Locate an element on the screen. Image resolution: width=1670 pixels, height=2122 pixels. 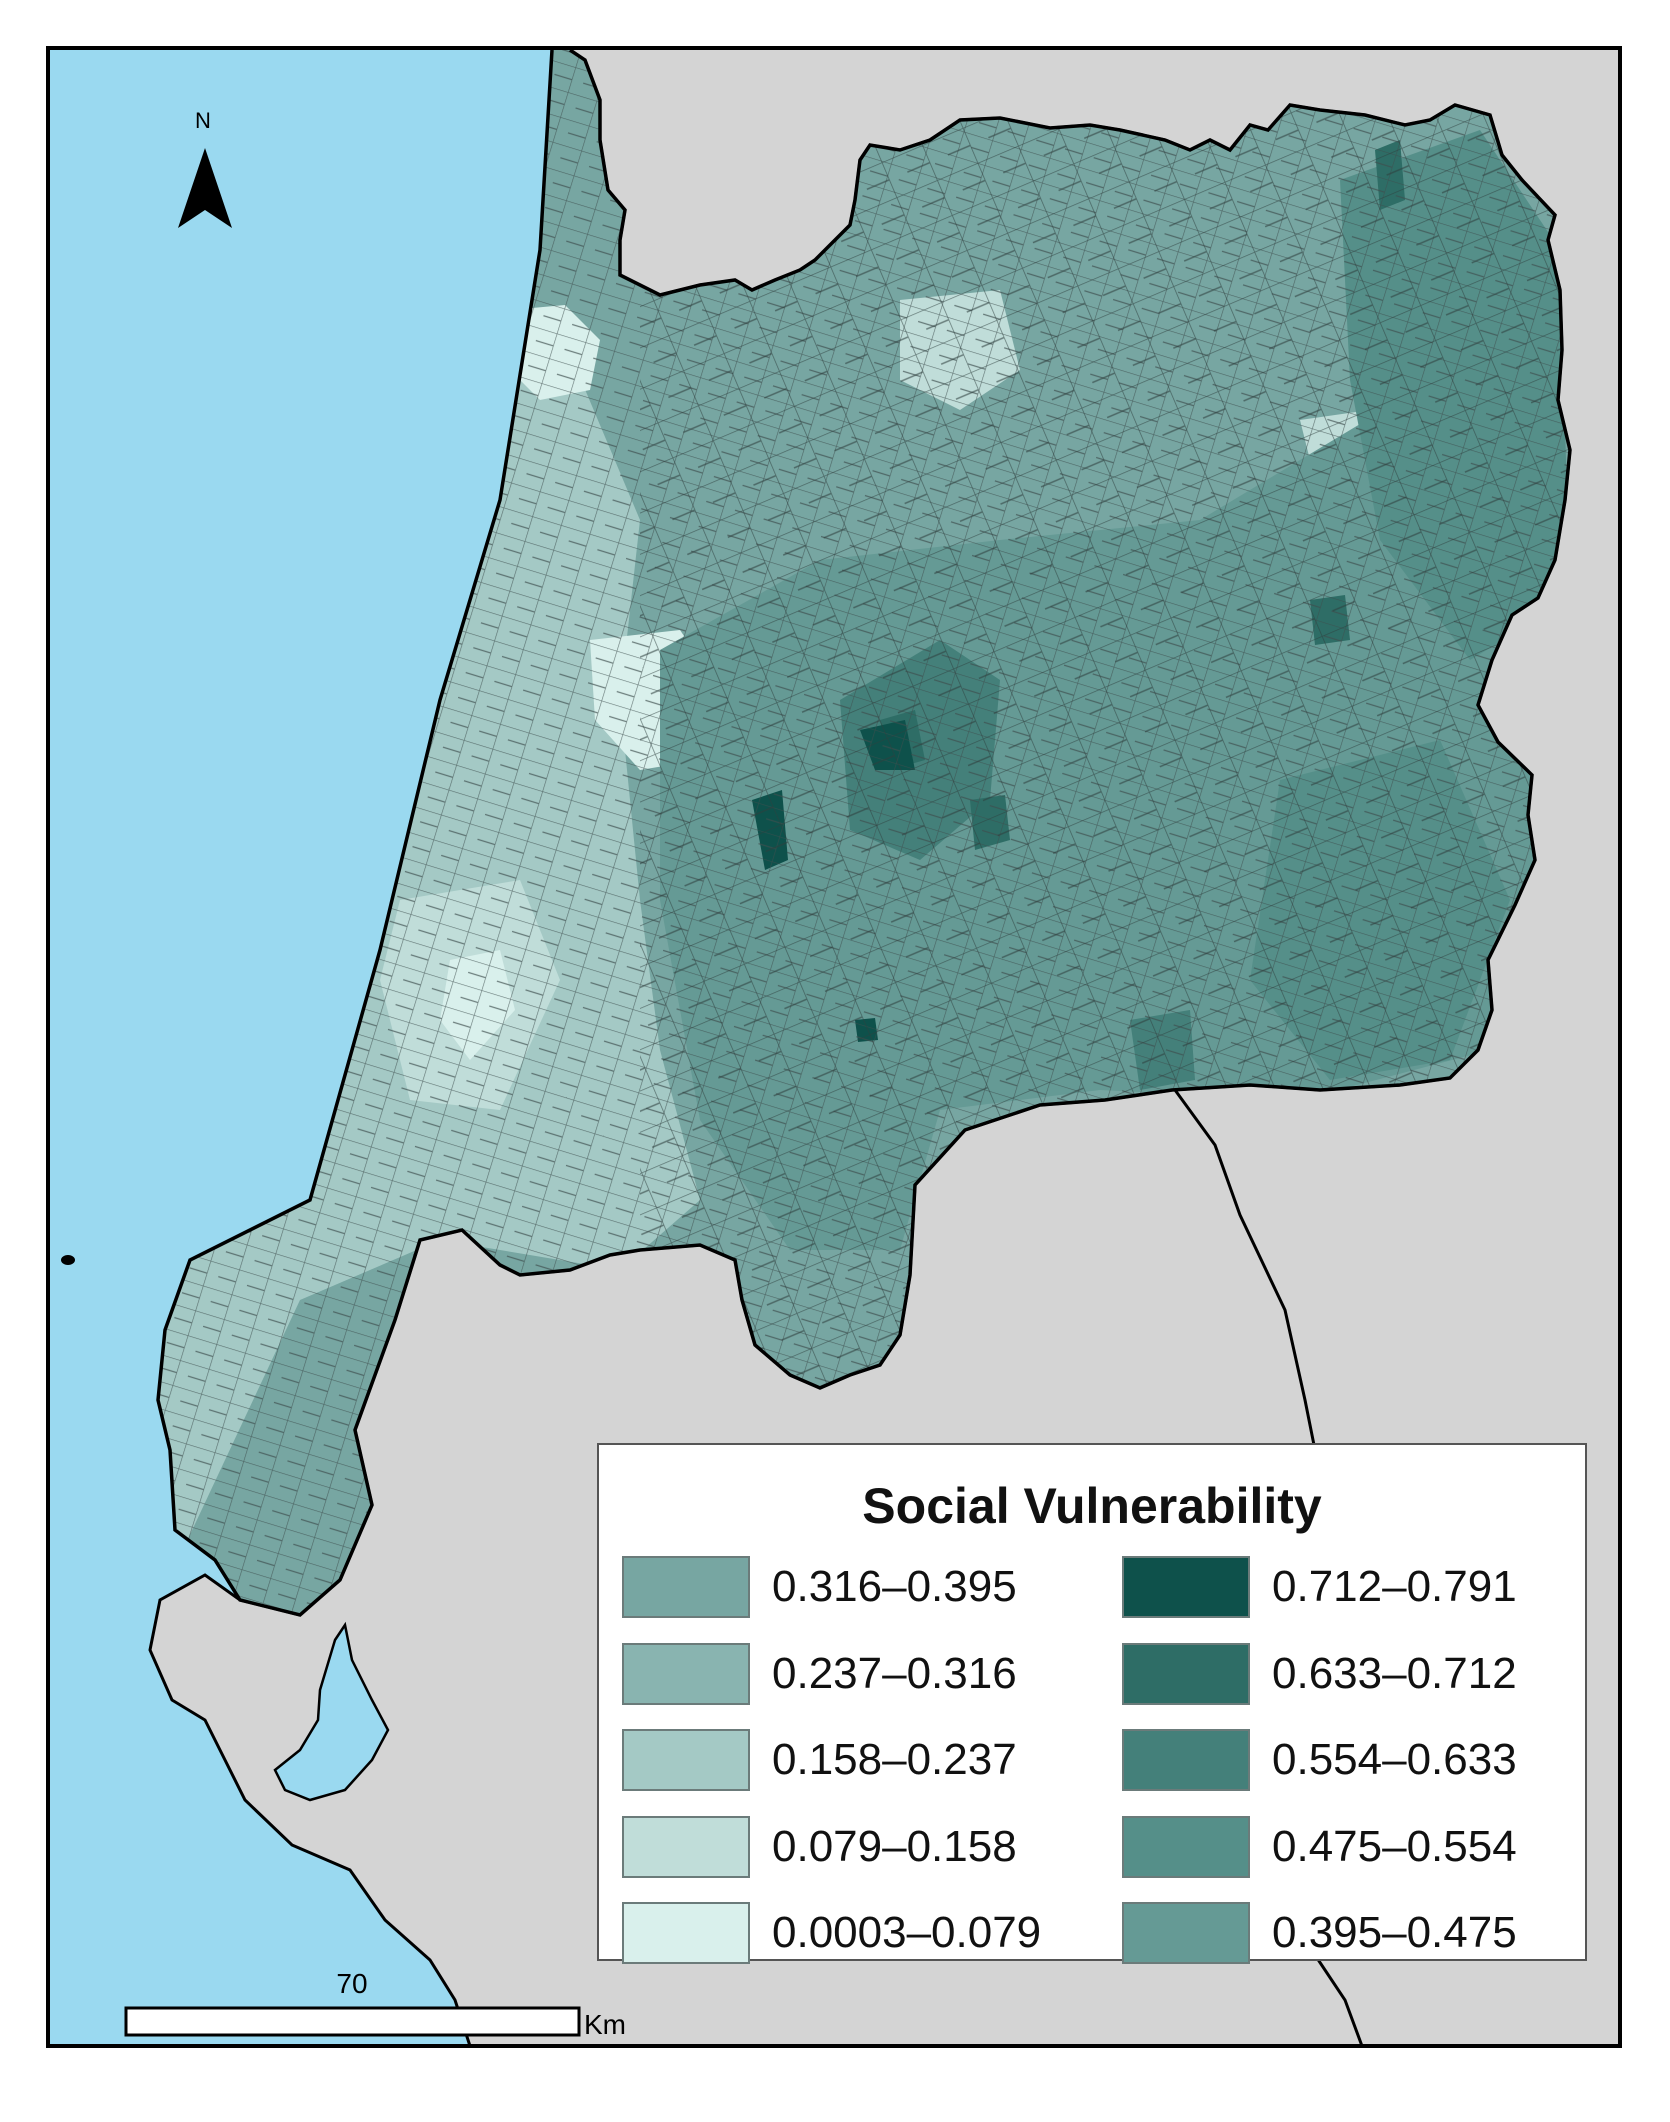
border-line-south is located at coordinates (1338, 2000).